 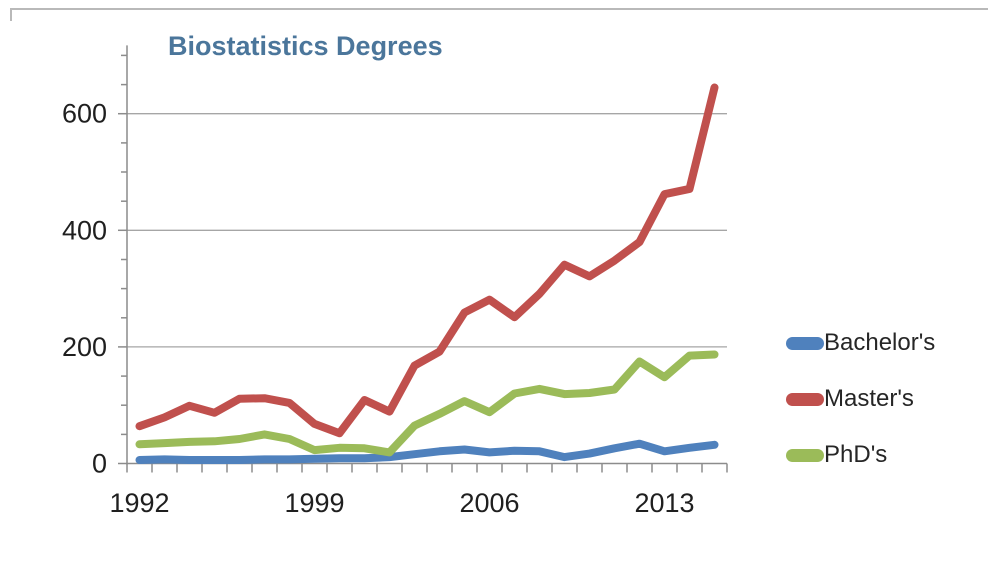 I want to click on x-tick-label-1999: 1999, so click(x=314, y=503).